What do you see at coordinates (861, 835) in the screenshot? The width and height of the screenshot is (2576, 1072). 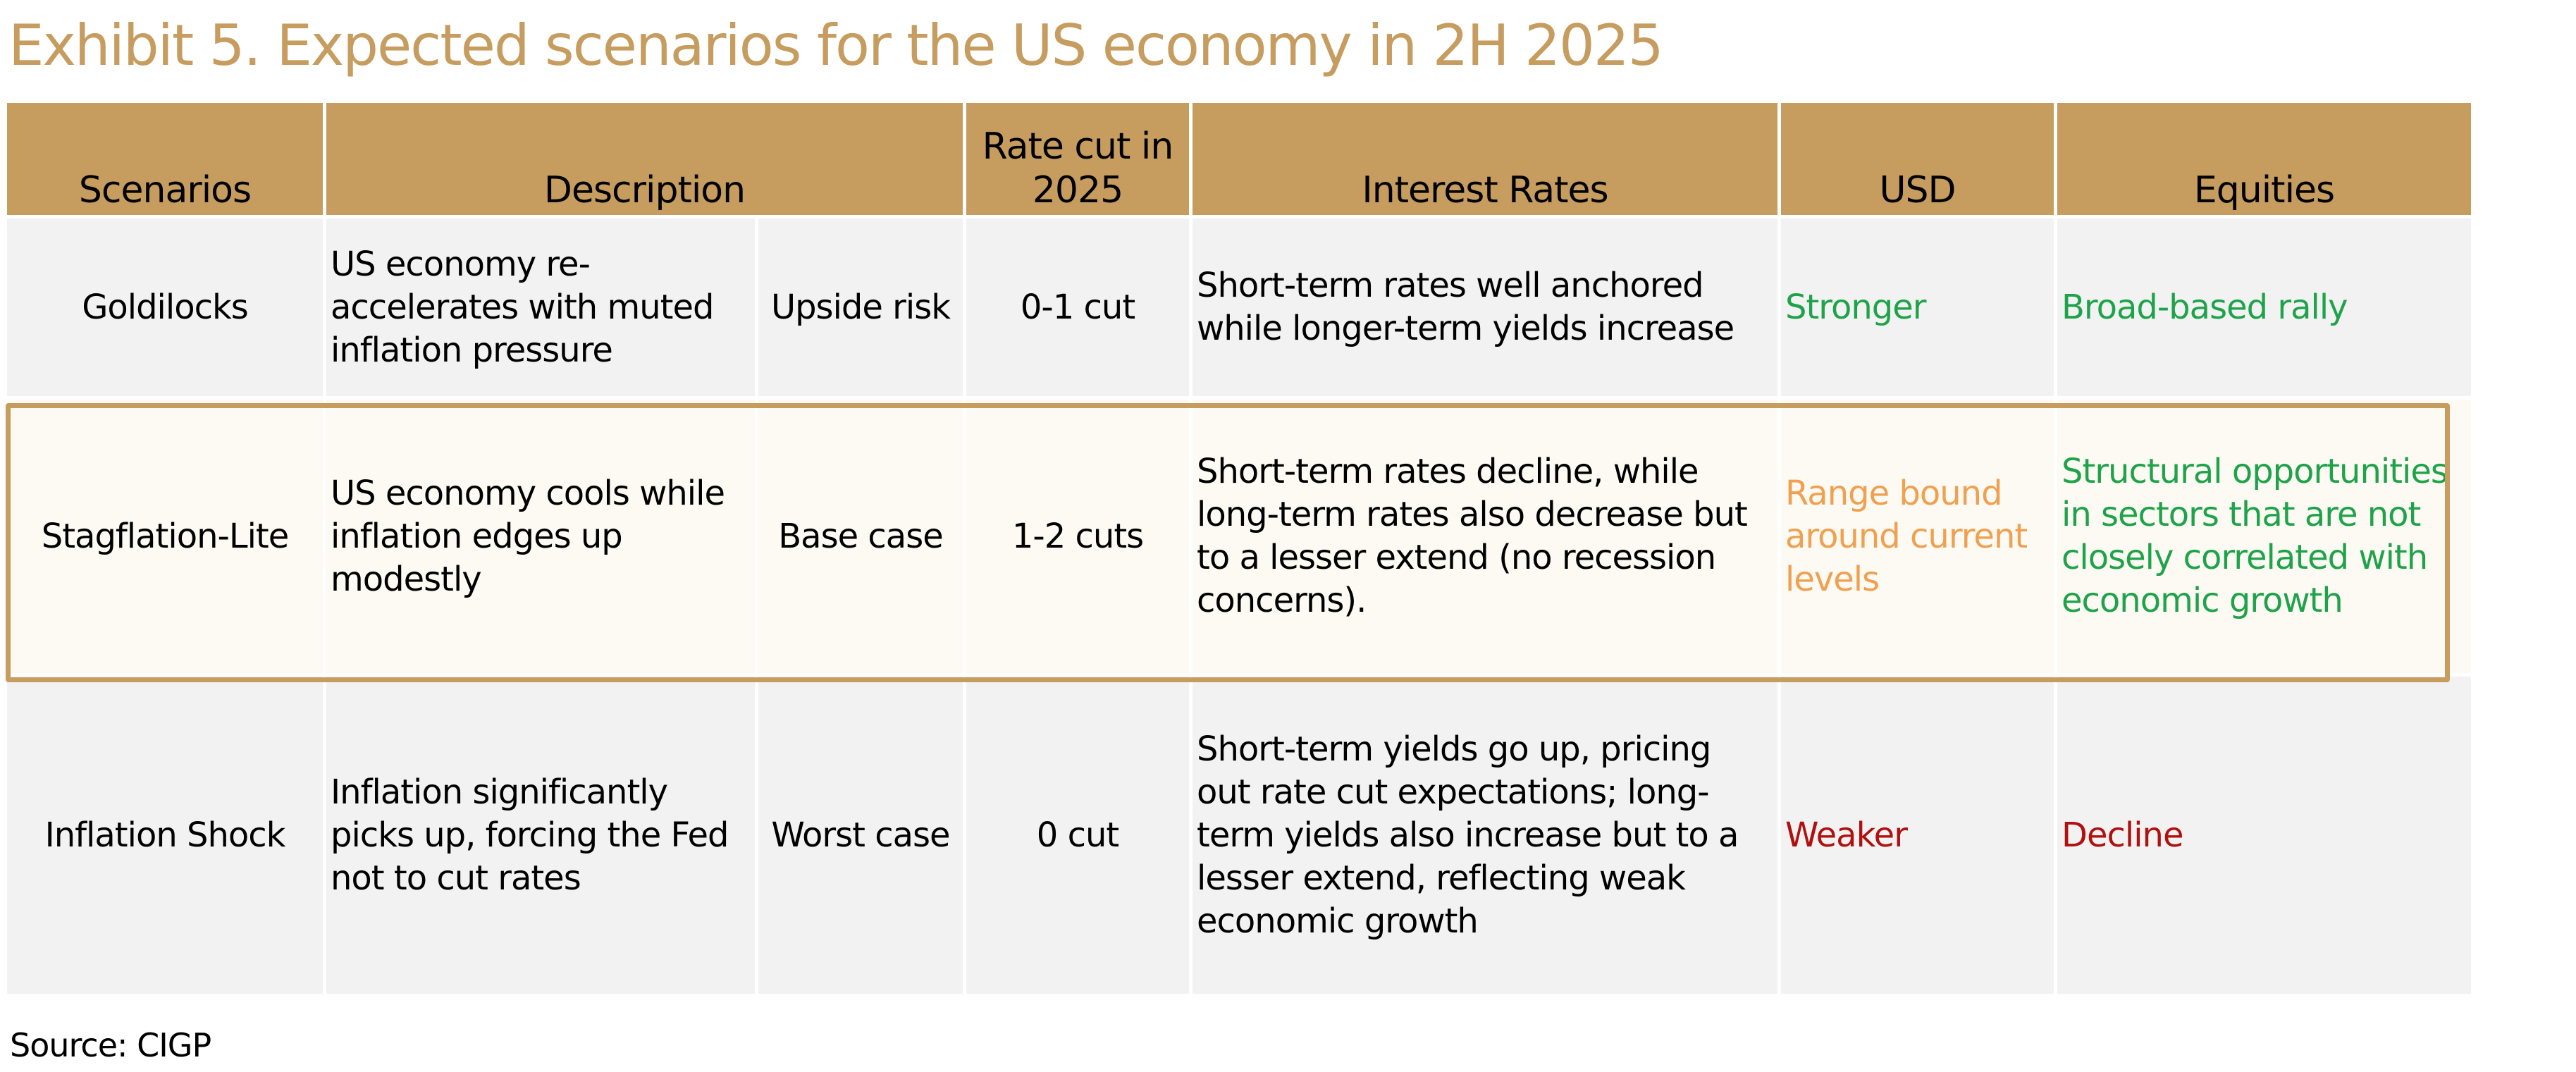 I see `case-cell: Worst case` at bounding box center [861, 835].